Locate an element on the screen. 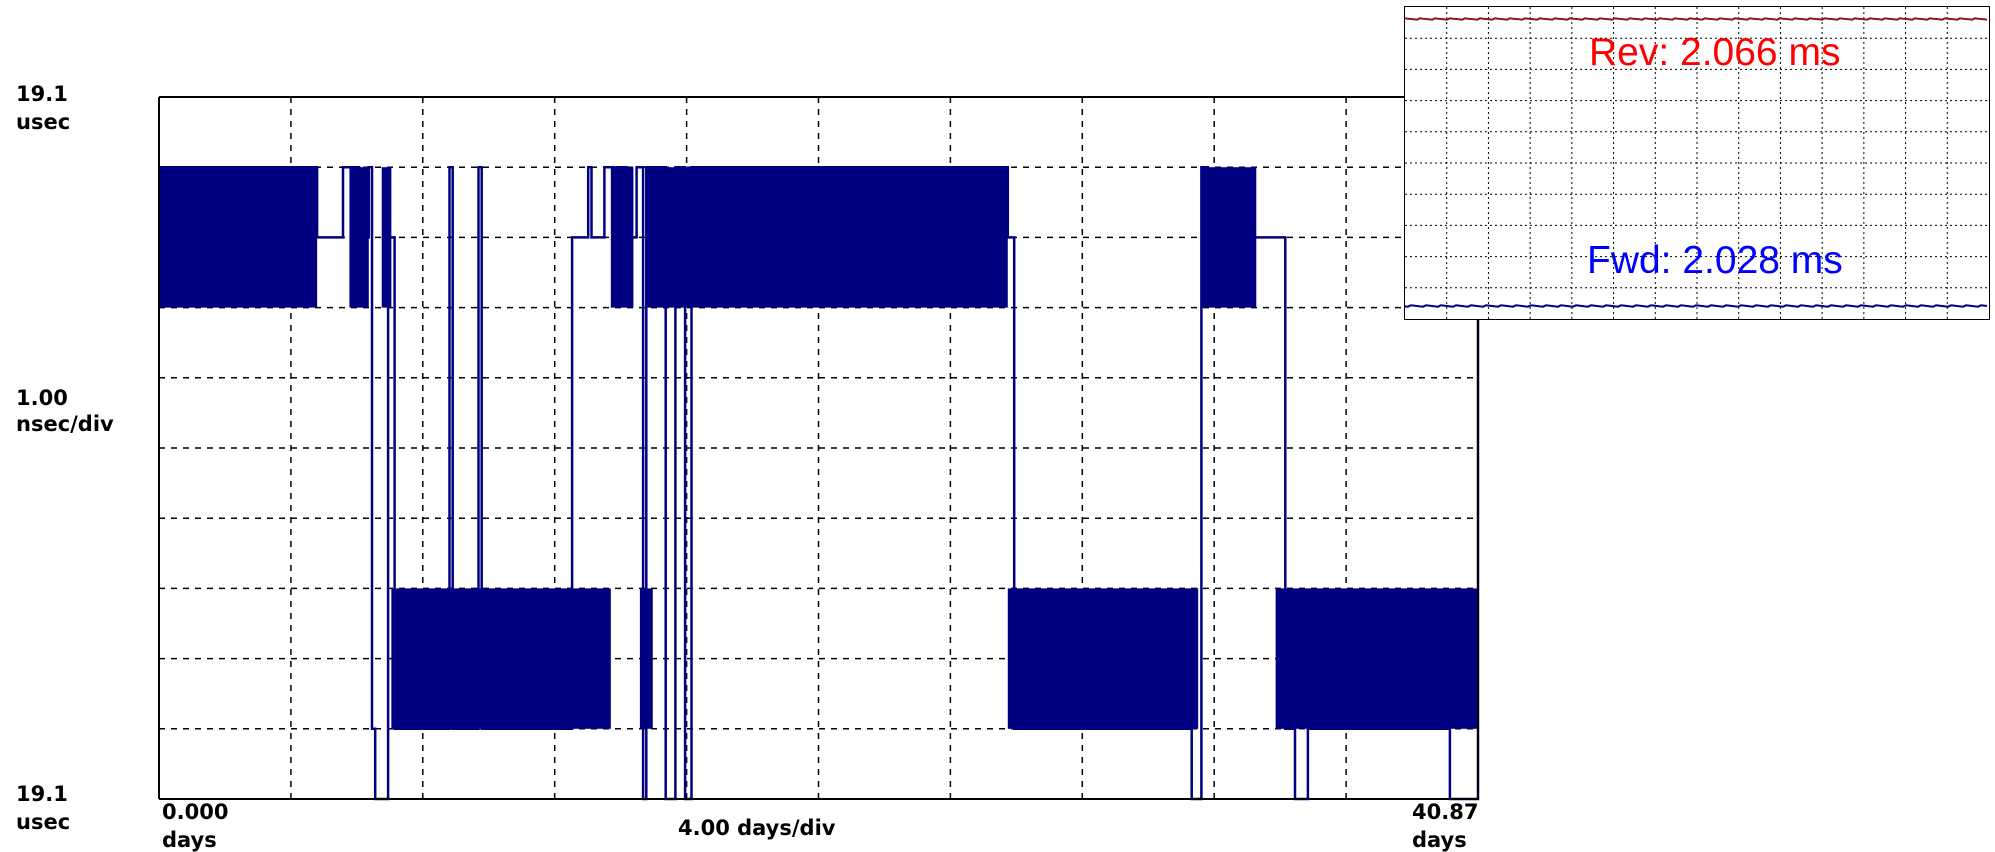 This screenshot has width=1995, height=852. y-mid-value: 1.00 is located at coordinates (42, 398).